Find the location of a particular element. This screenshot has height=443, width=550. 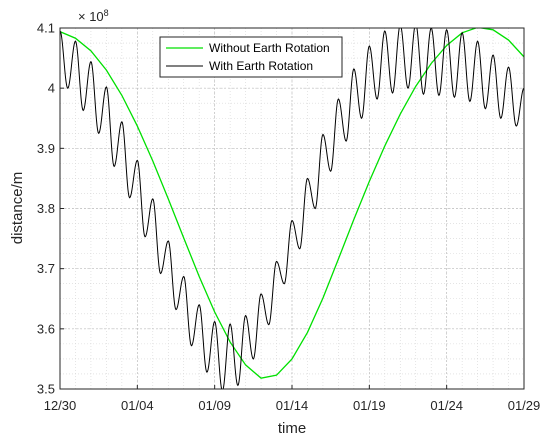

y-tick-label: 4.1 is located at coordinates (46, 28).